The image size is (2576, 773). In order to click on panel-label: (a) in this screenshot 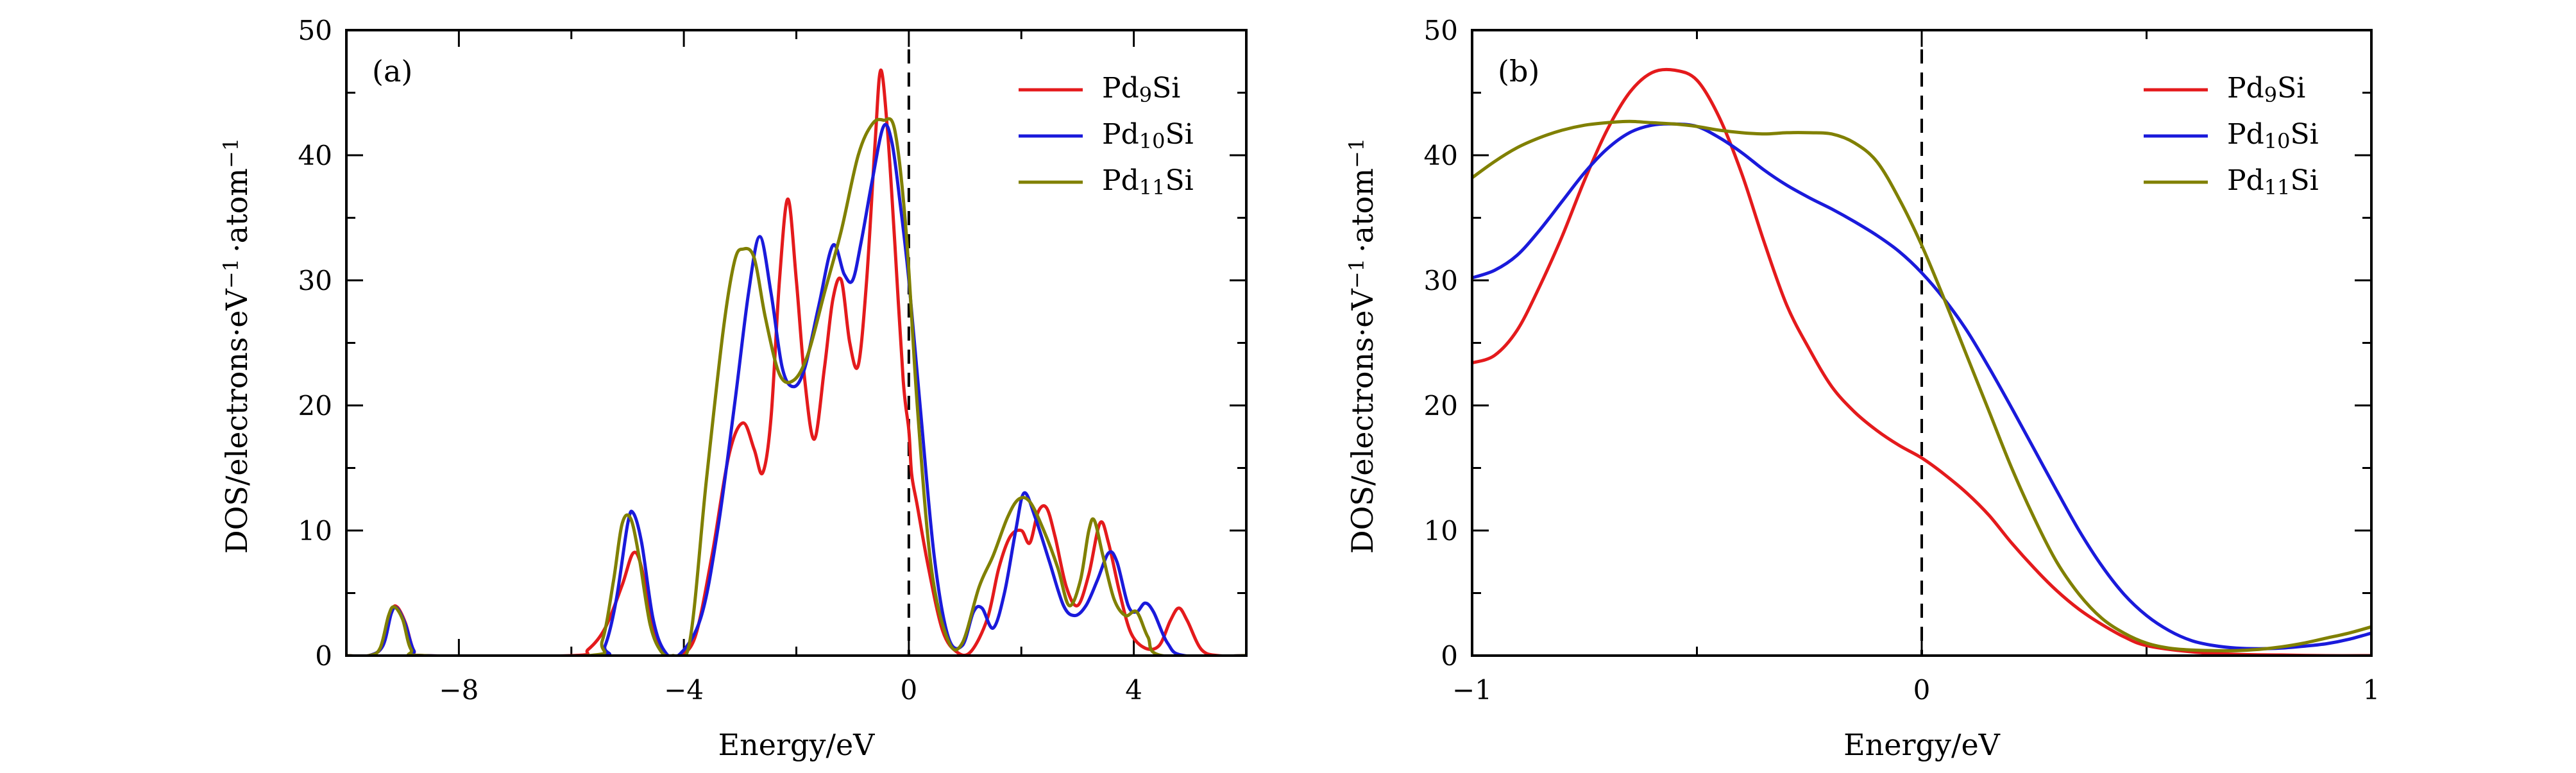, I will do `click(392, 71)`.